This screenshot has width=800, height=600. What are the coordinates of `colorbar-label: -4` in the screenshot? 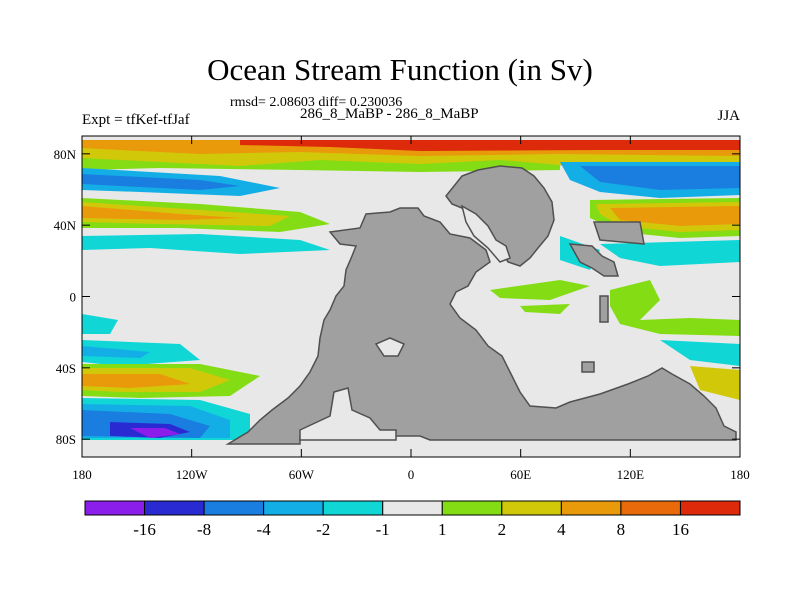 It's located at (264, 529).